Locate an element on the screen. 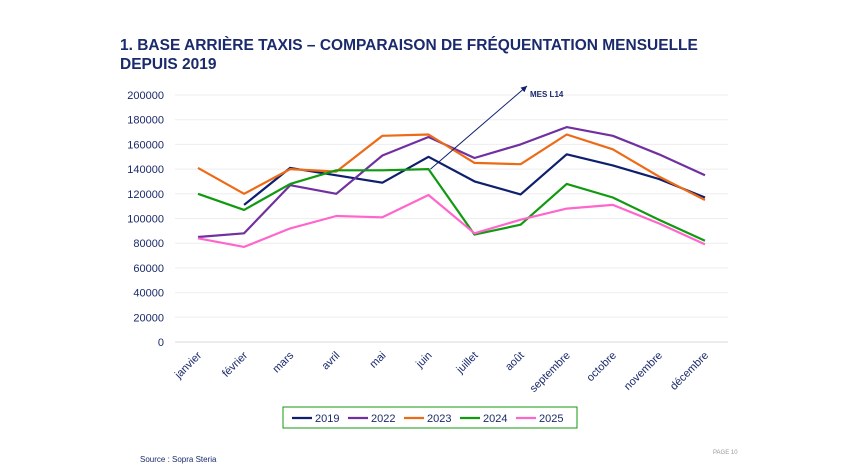 The image size is (859, 471). legend-label: 2023 is located at coordinates (439, 419).